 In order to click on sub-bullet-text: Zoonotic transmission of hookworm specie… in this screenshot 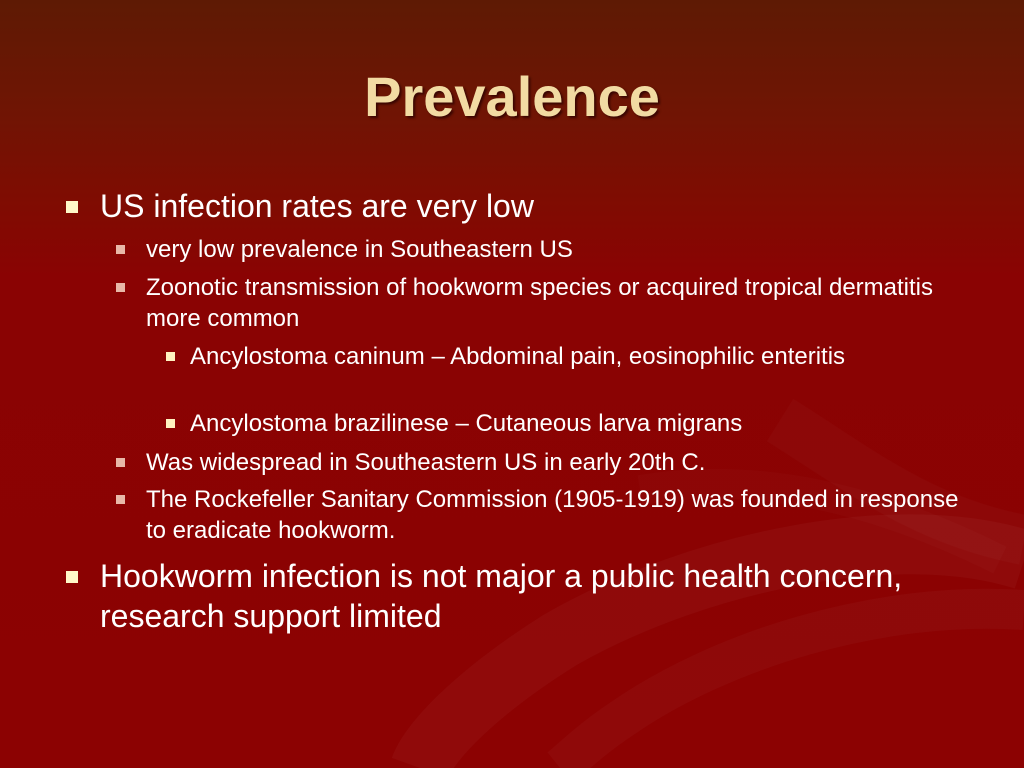, I will do `click(539, 303)`.